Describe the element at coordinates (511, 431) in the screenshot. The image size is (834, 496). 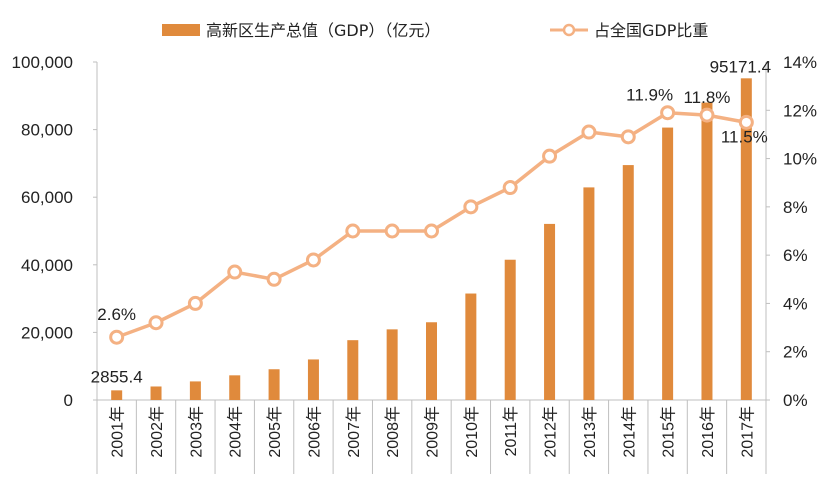
I see `x-tick-label: 2011年` at that location.